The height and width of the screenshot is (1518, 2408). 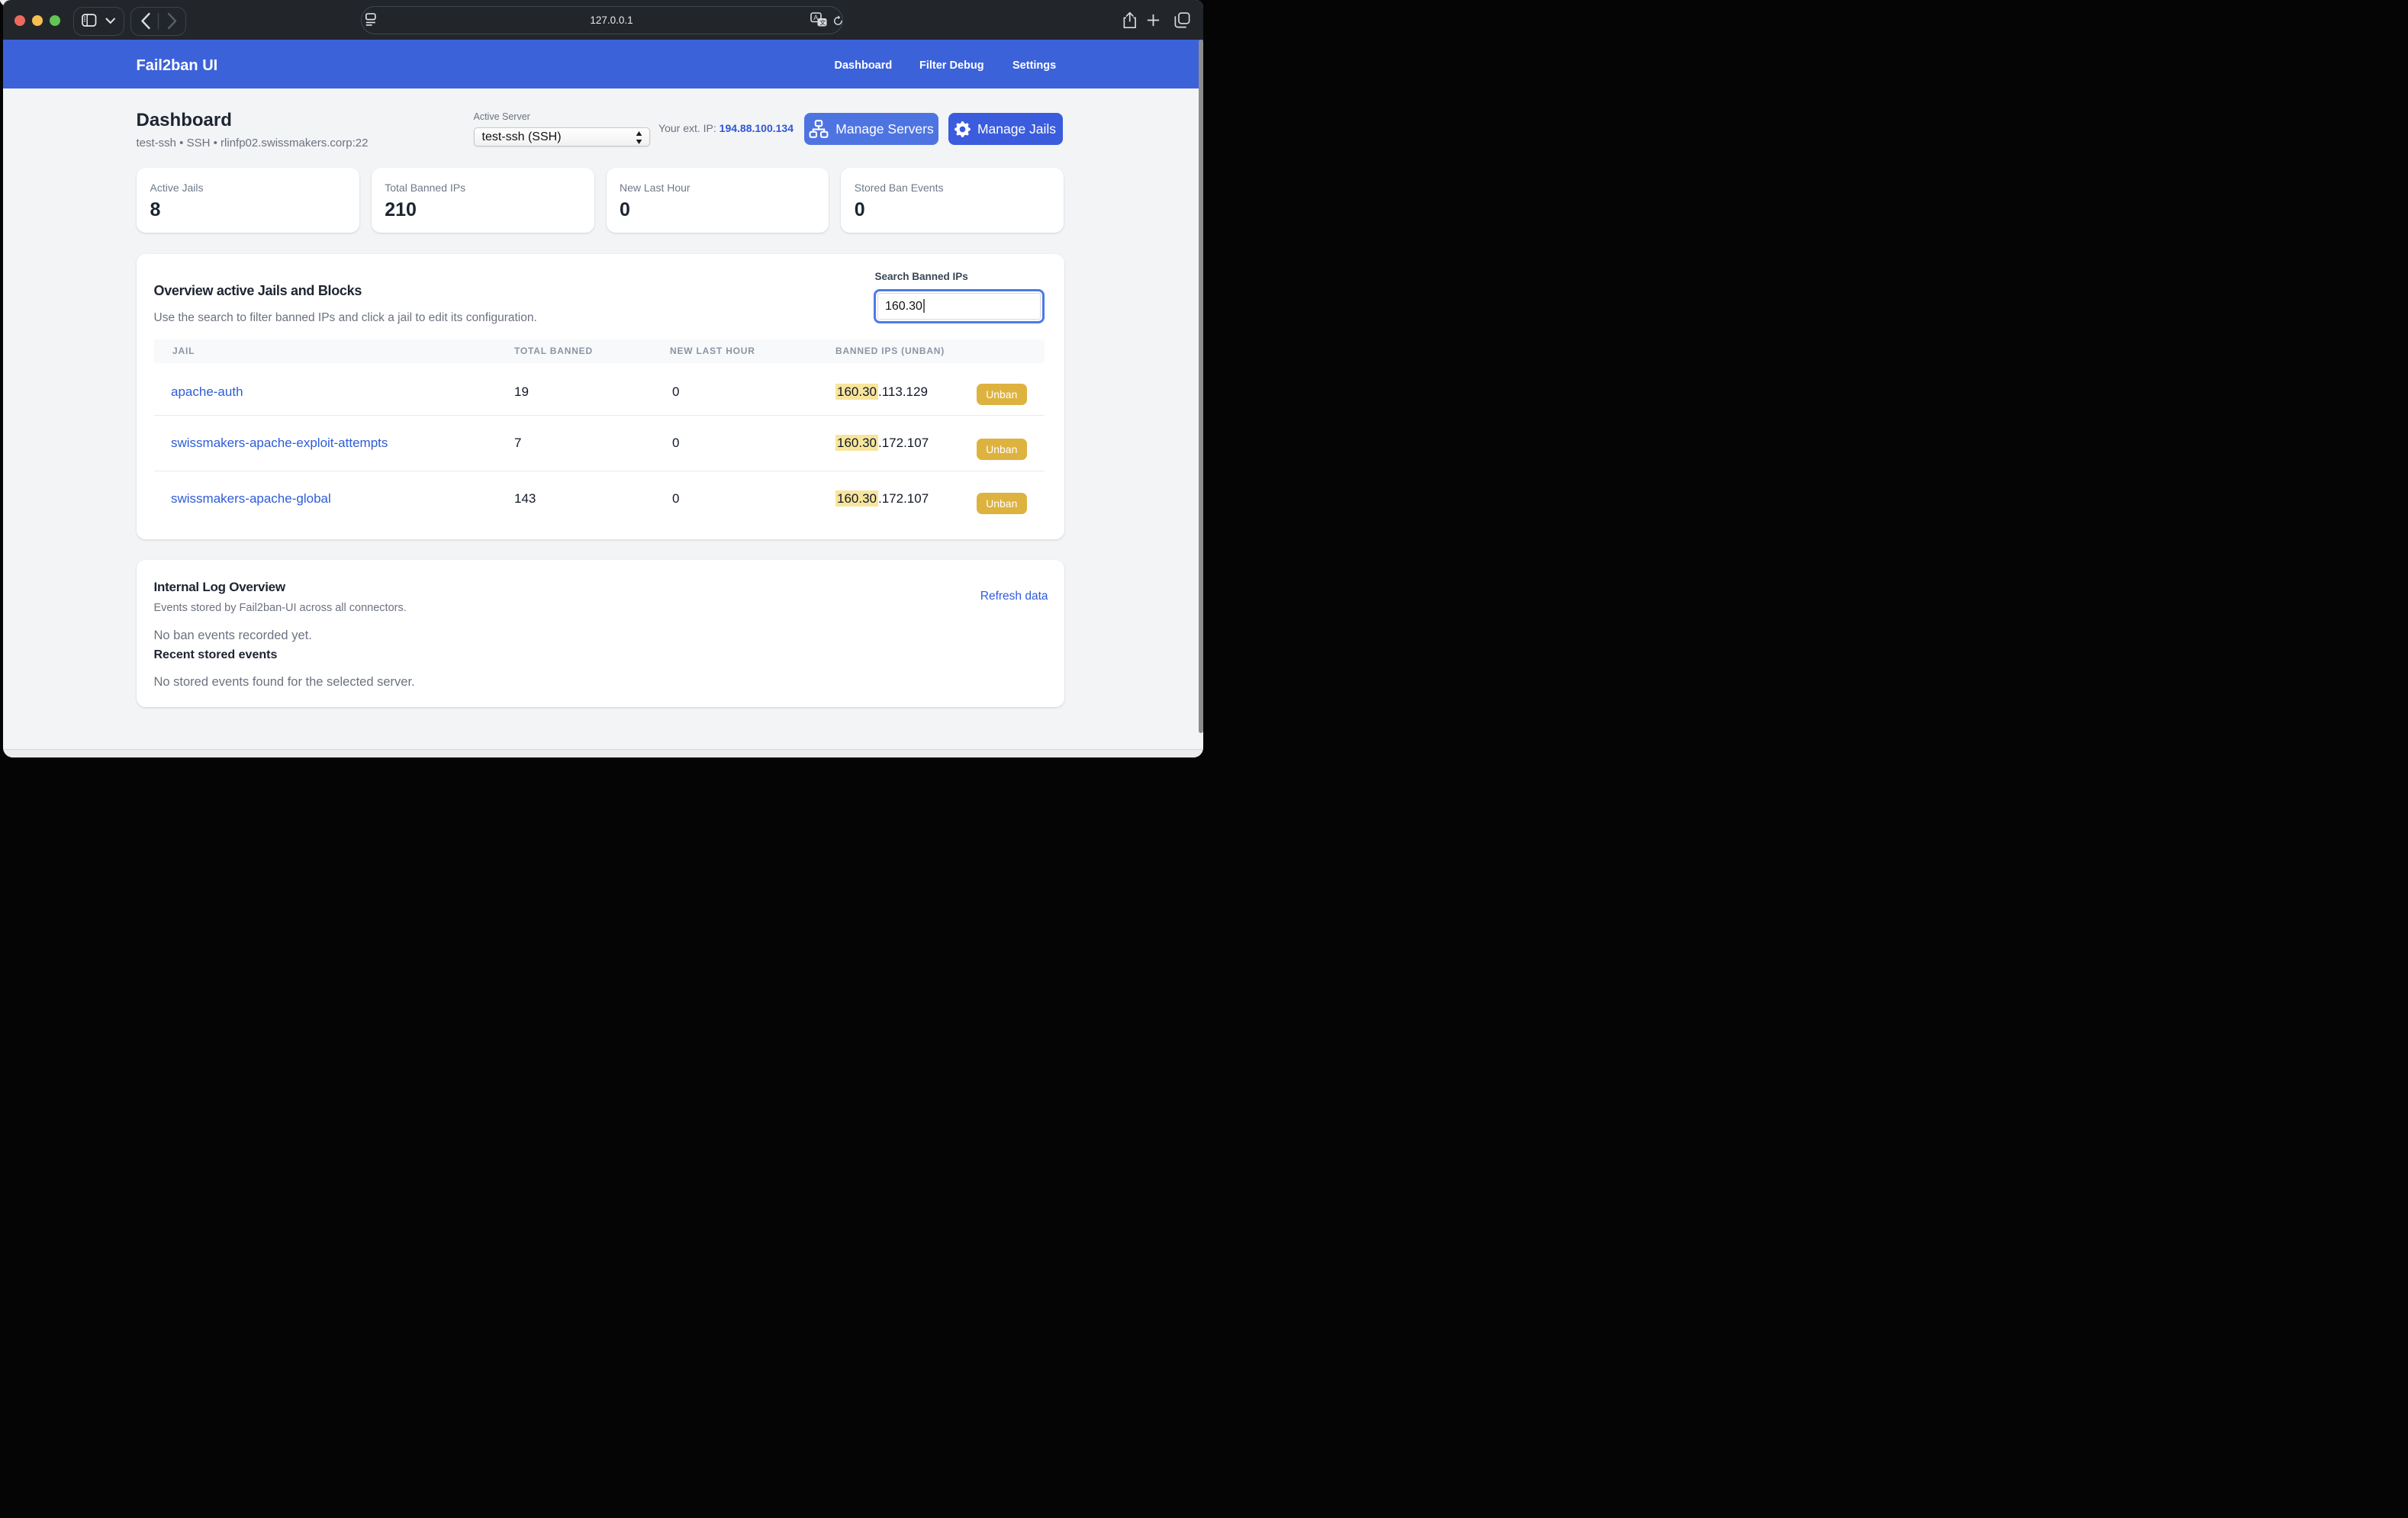 I want to click on svg-text: 文, so click(x=823, y=23).